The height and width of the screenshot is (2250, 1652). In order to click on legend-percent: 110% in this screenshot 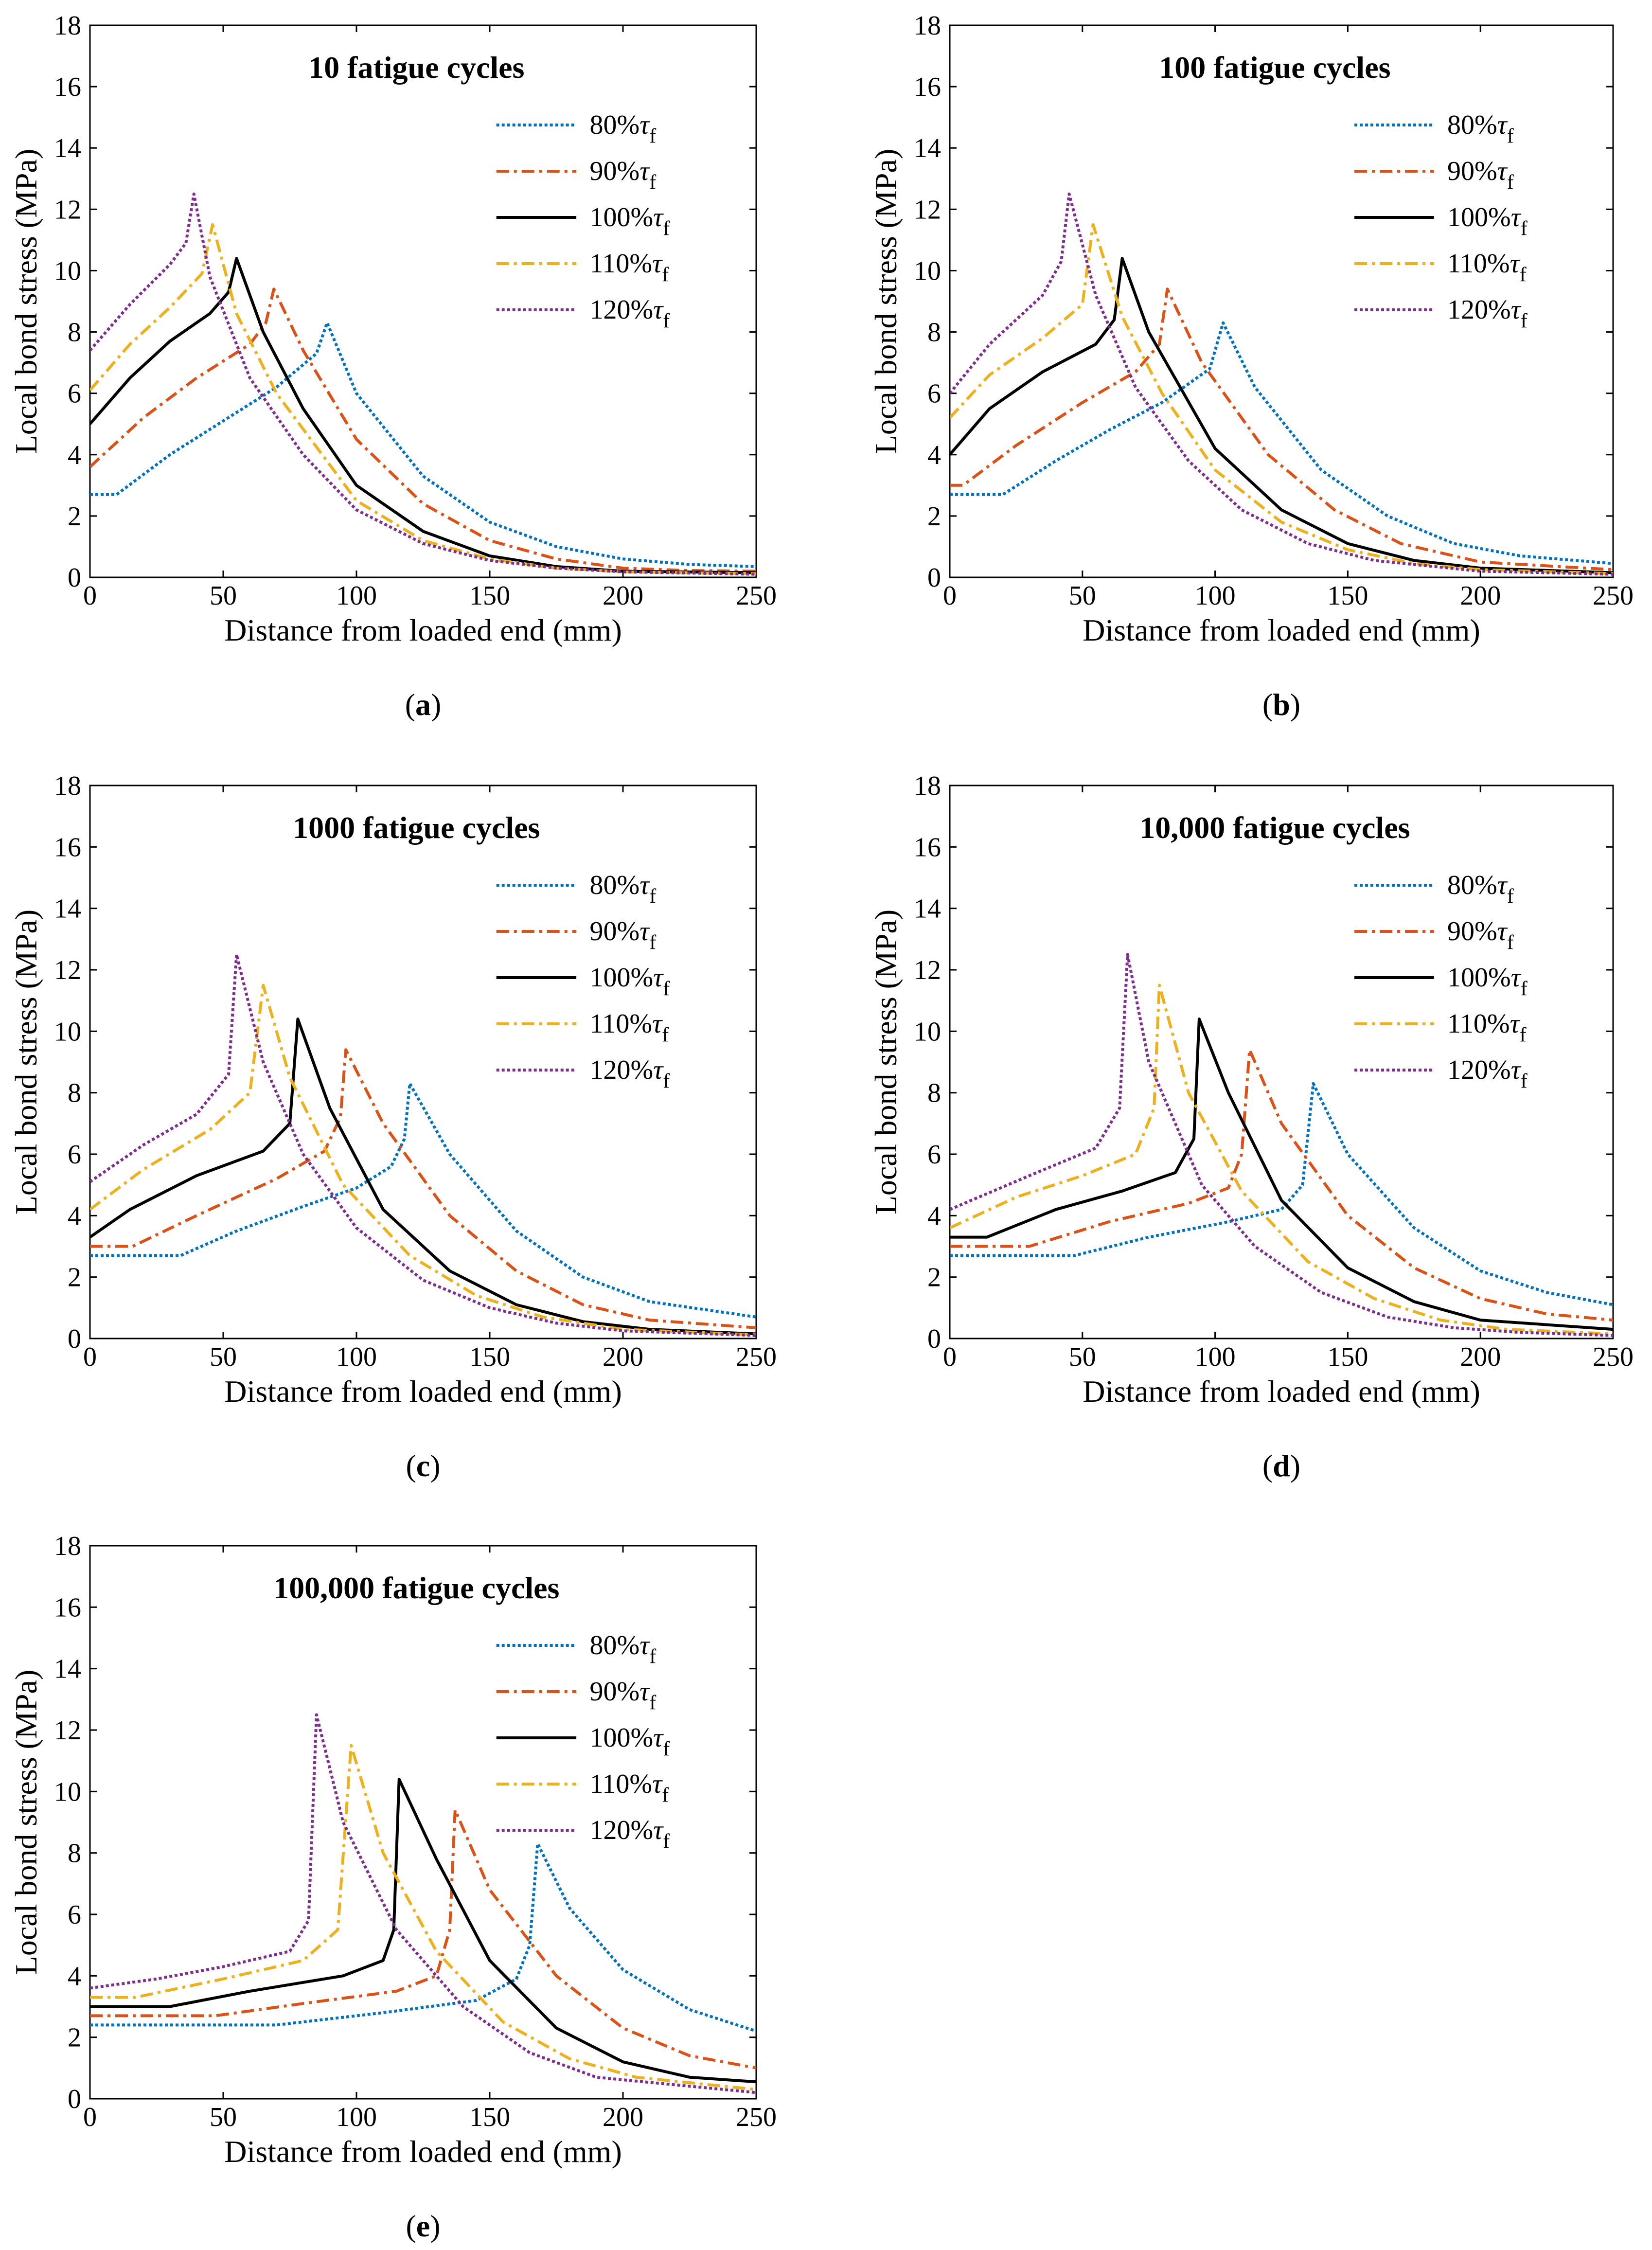, I will do `click(621, 1024)`.